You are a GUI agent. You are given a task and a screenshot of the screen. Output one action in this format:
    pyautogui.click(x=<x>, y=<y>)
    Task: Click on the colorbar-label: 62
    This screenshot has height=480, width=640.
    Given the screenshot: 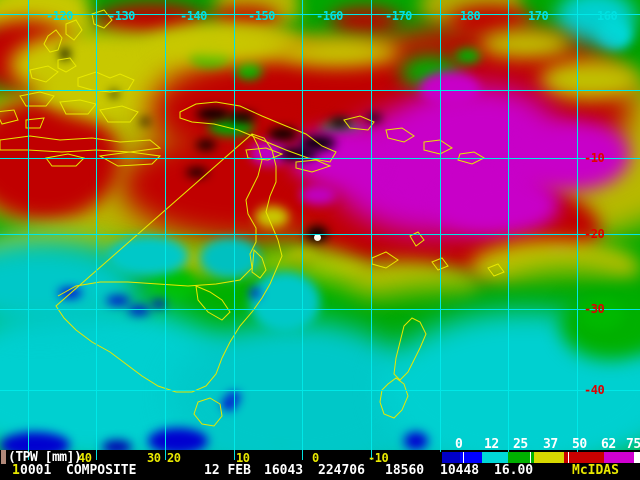 What is the action you would take?
    pyautogui.click(x=608, y=444)
    